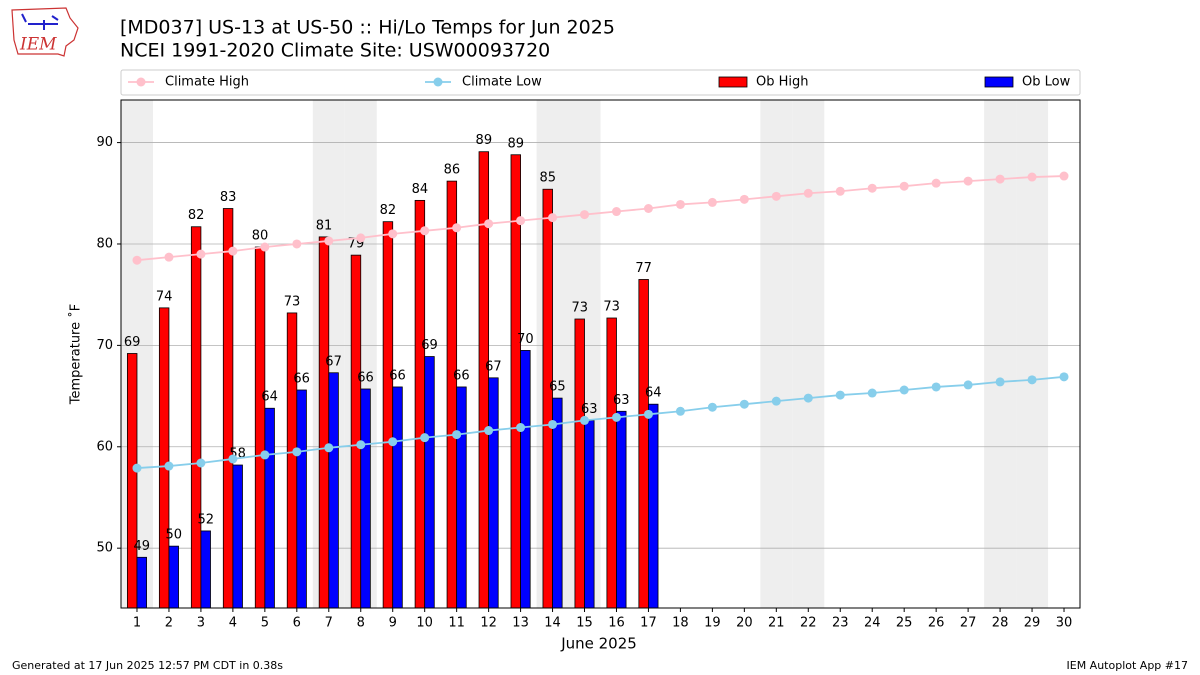 This screenshot has height=675, width=1200. Describe the element at coordinates (45, 32) in the screenshot. I see `logo-outline` at that location.